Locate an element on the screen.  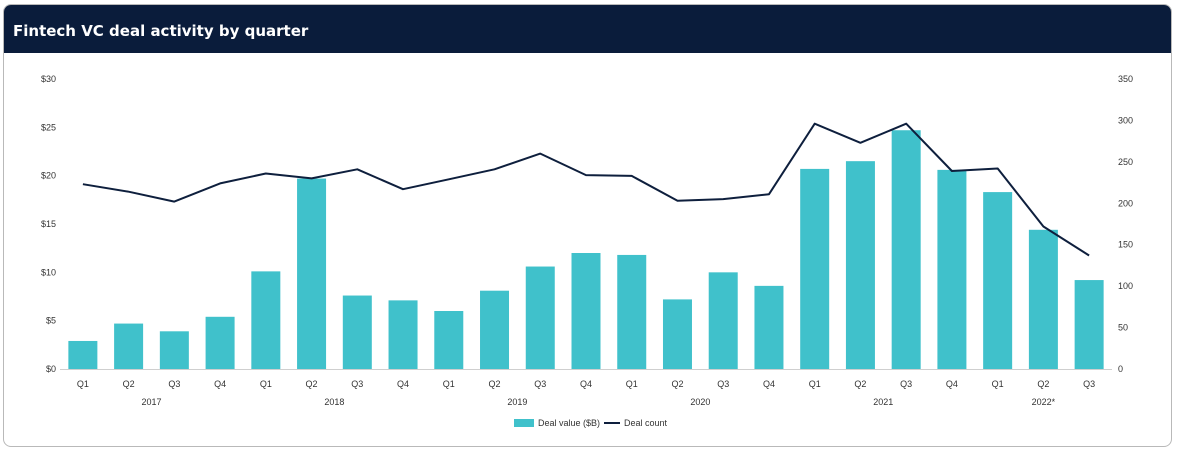
y-left-tick-label: $10 is located at coordinates (48, 272).